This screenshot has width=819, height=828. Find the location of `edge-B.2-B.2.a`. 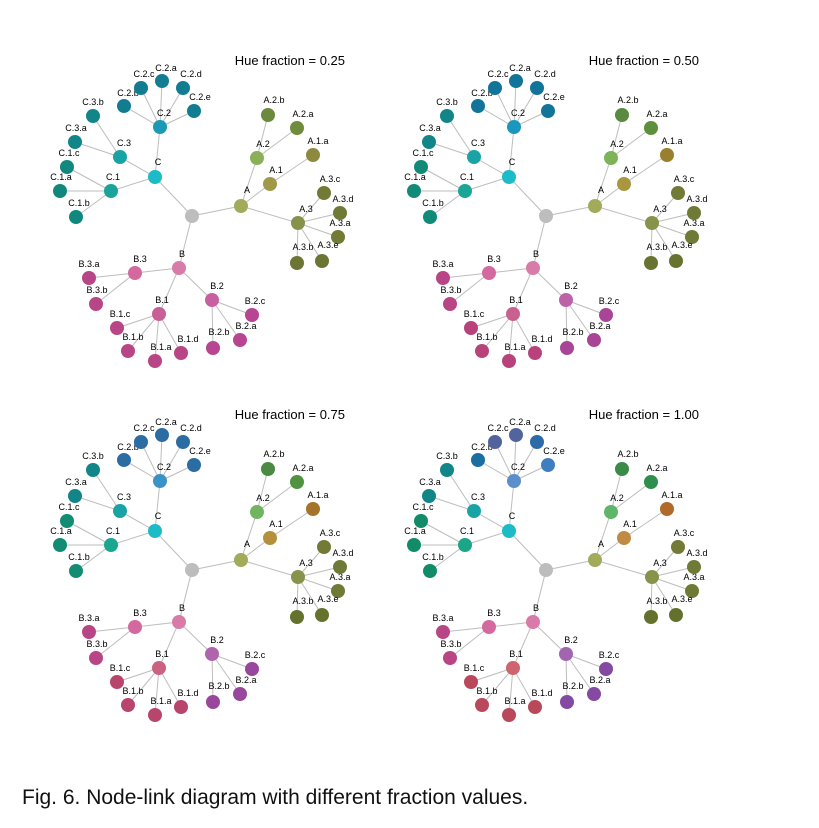

edge-B.2-B.2.a is located at coordinates (580, 674).